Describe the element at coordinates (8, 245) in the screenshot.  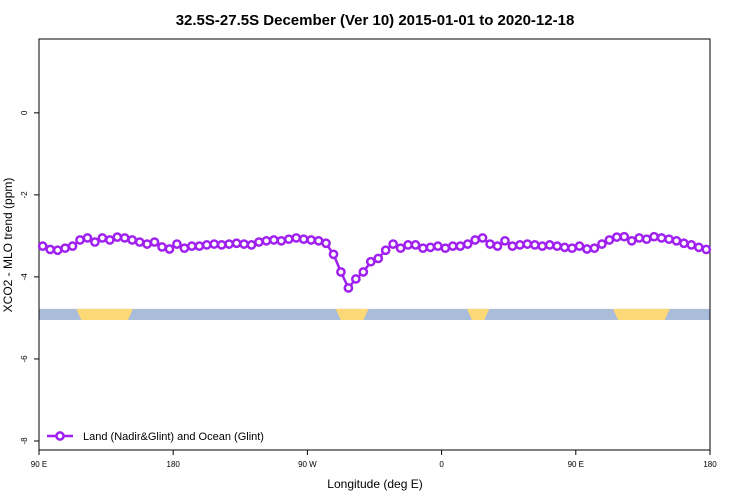
I see `y-axis-label: XCO2 - MLO trend (ppm)` at that location.